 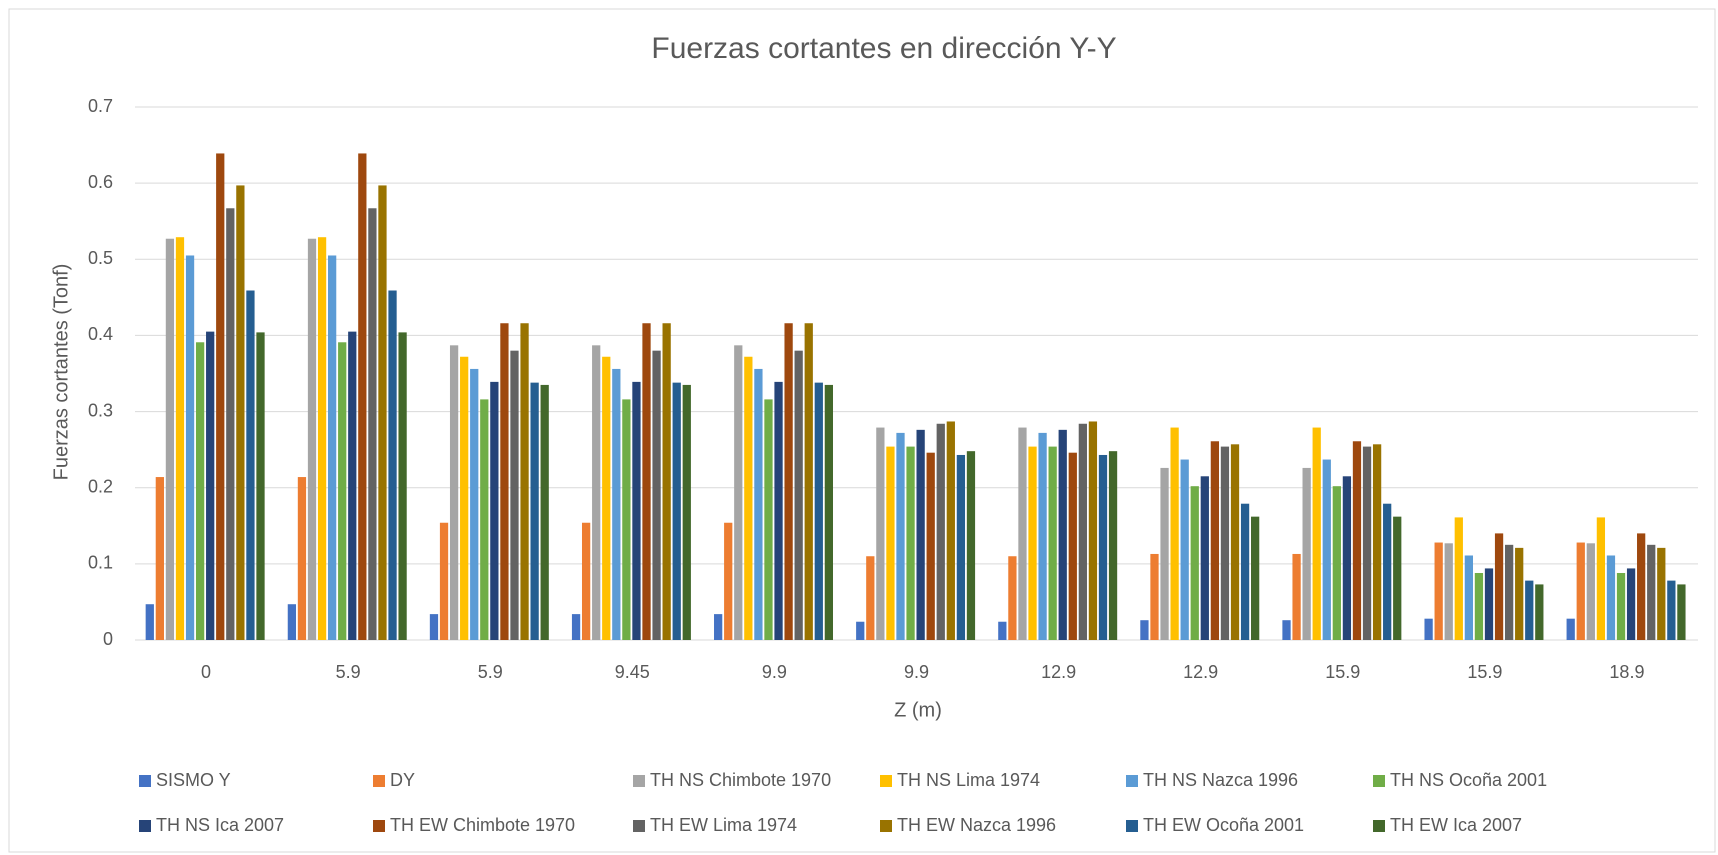 What do you see at coordinates (100, 182) in the screenshot?
I see `y-tick-label: 0.6` at bounding box center [100, 182].